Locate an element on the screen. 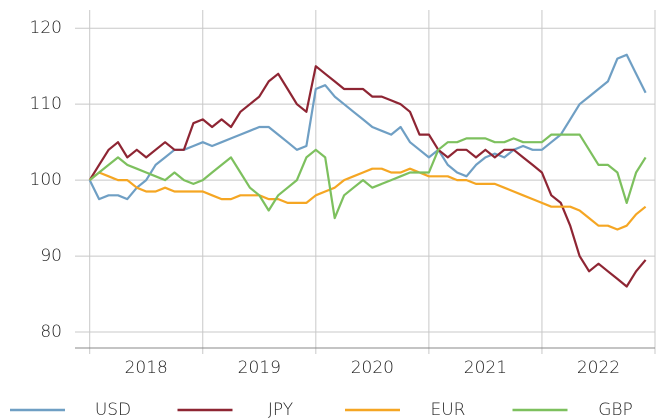  x-tick-label: 2018 is located at coordinates (146, 368).